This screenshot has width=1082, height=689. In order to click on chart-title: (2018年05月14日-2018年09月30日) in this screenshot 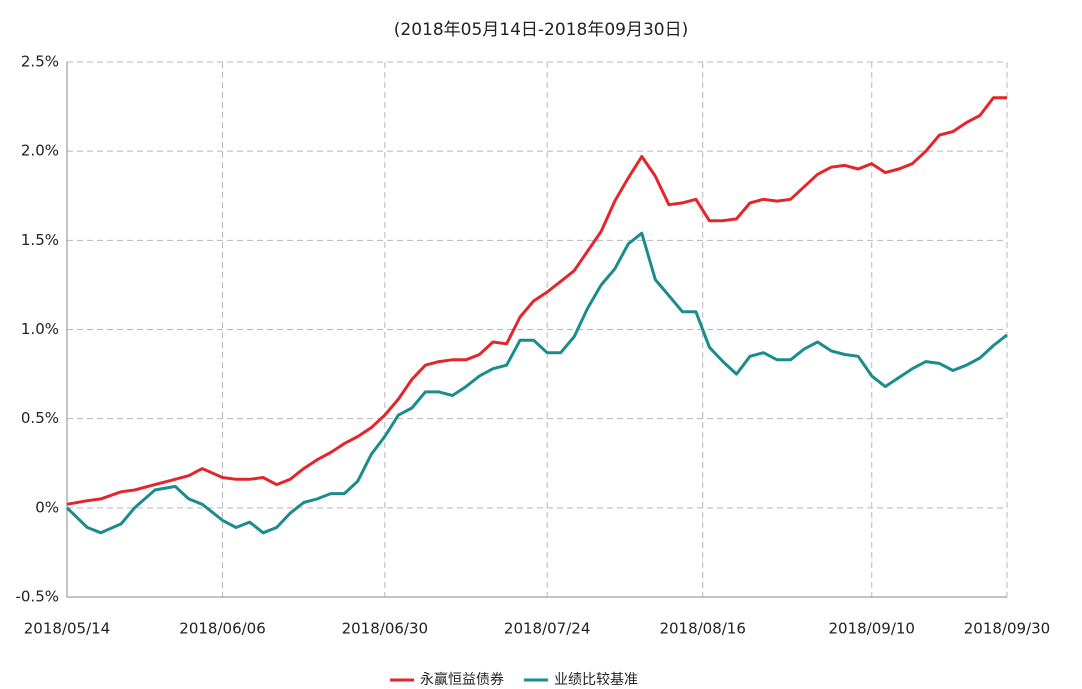, I will do `click(541, 30)`.